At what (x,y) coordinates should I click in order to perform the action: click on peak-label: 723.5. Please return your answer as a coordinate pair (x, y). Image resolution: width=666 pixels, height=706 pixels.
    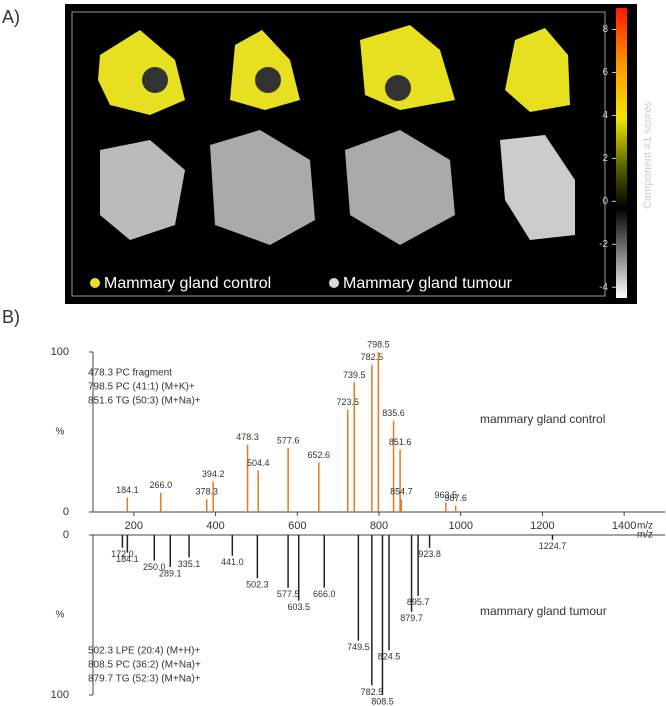
    Looking at the image, I should click on (347, 402).